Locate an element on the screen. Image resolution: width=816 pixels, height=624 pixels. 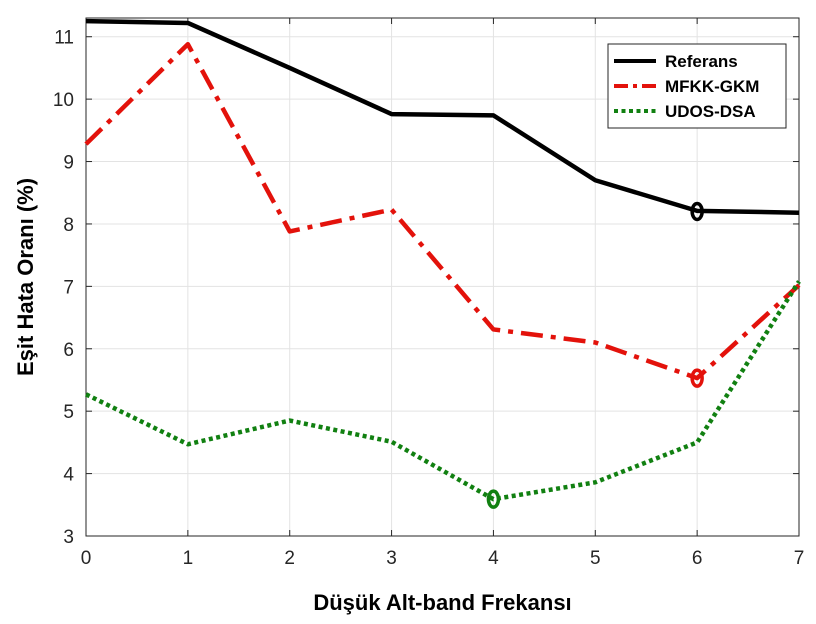
x-tick-label: 1 is located at coordinates (188, 558).